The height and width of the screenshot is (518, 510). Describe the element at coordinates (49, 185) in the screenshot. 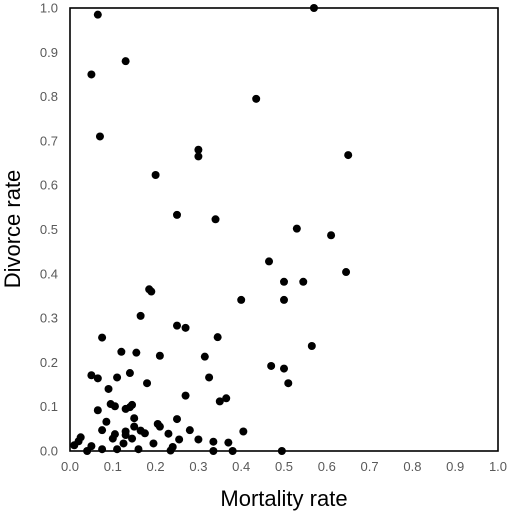

I see `y-tick-label: 0.6` at that location.